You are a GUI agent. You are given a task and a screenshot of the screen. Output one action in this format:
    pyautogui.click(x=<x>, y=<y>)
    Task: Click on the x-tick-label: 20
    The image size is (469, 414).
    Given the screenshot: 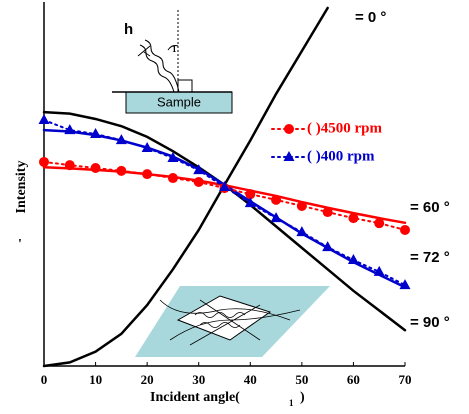 What is the action you would take?
    pyautogui.click(x=147, y=379)
    